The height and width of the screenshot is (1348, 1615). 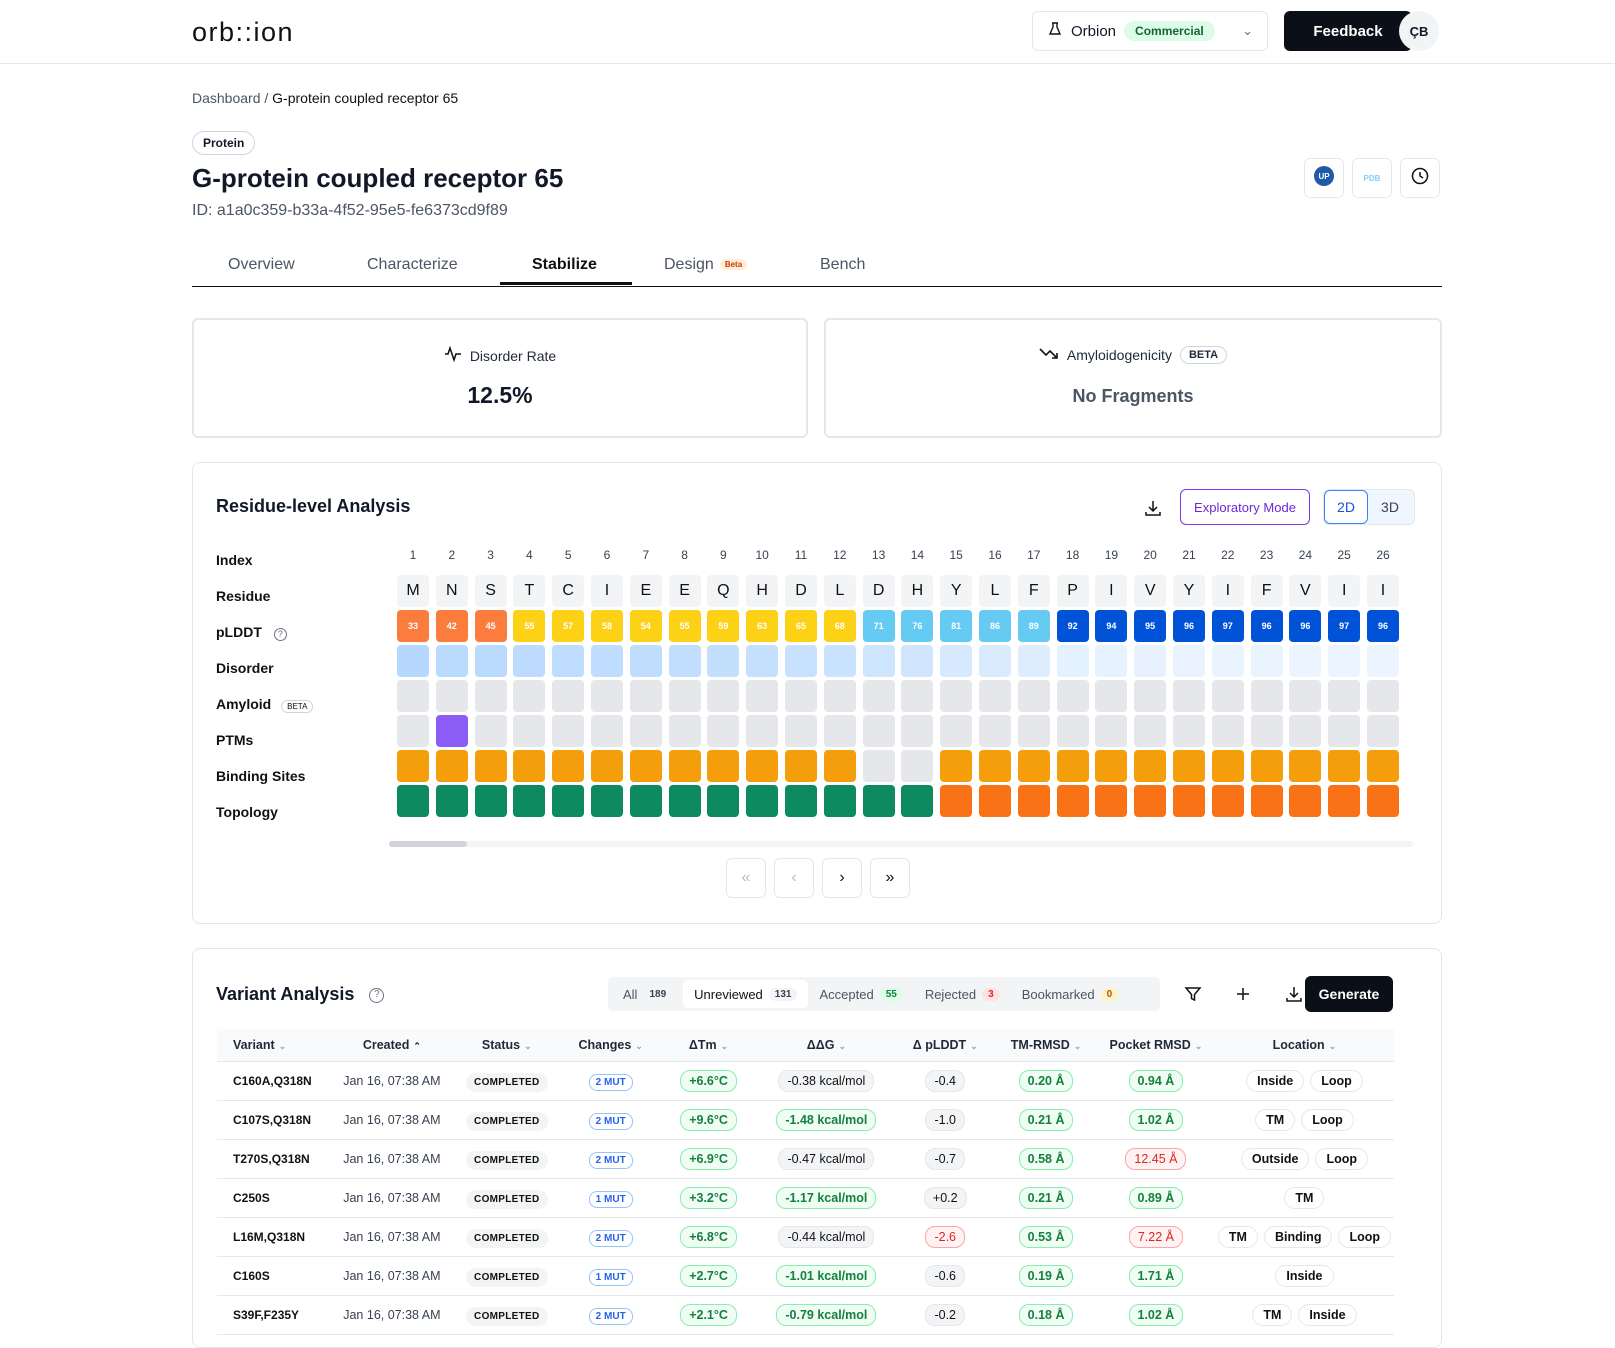 What do you see at coordinates (1111, 626) in the screenshot?
I see `plddt-cell: 94` at bounding box center [1111, 626].